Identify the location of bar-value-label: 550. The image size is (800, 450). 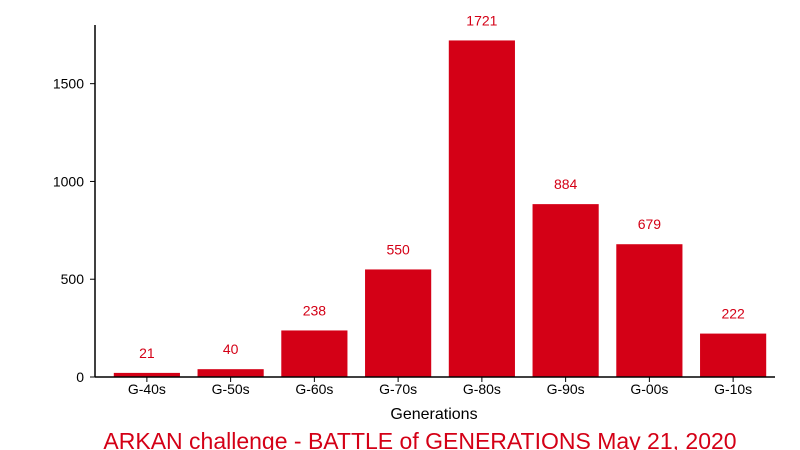
(398, 249).